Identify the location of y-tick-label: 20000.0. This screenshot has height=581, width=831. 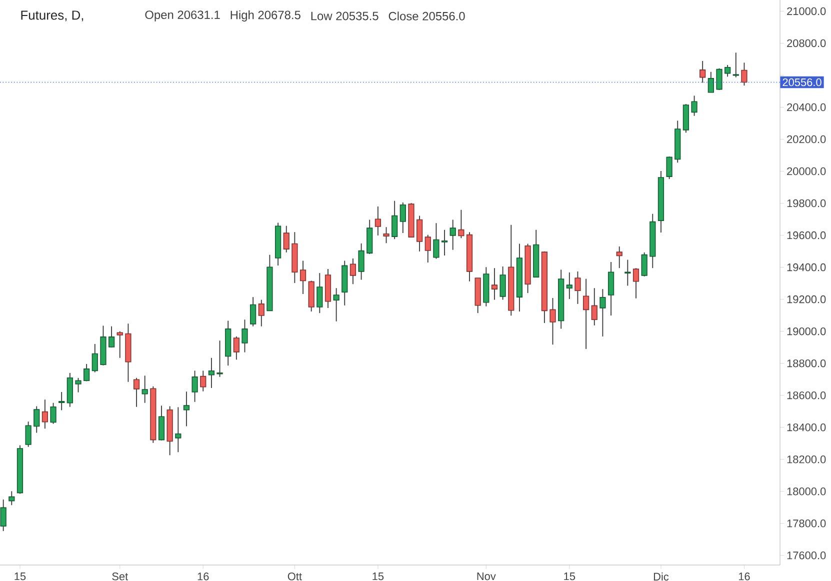
(806, 171).